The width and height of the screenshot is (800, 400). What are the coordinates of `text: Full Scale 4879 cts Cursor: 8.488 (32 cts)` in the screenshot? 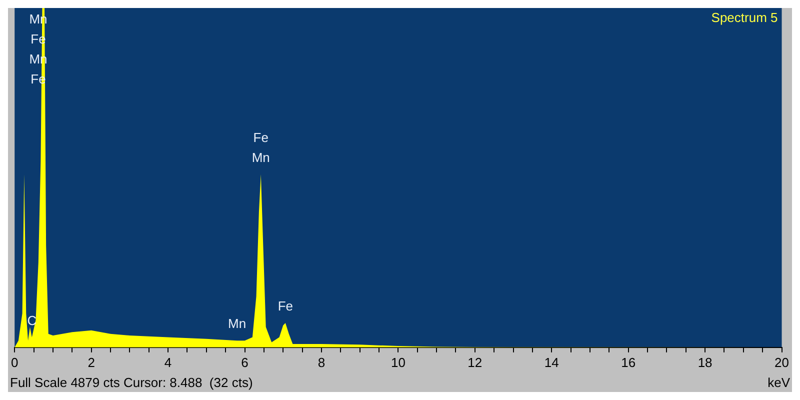 It's located at (131, 382).